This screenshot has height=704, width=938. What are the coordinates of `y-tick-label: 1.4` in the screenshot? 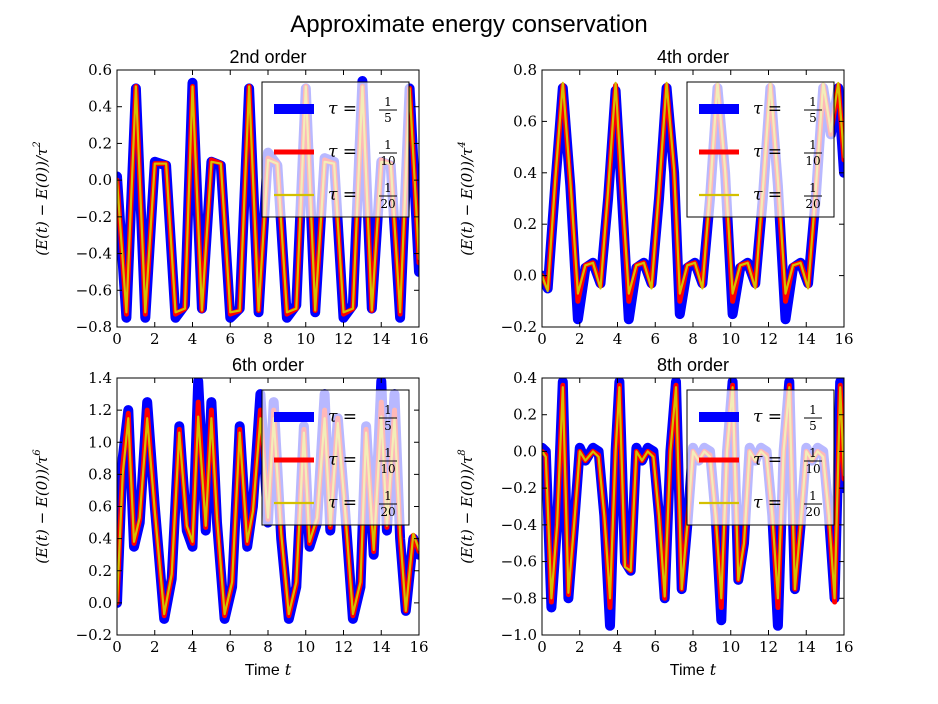 It's located at (100, 378).